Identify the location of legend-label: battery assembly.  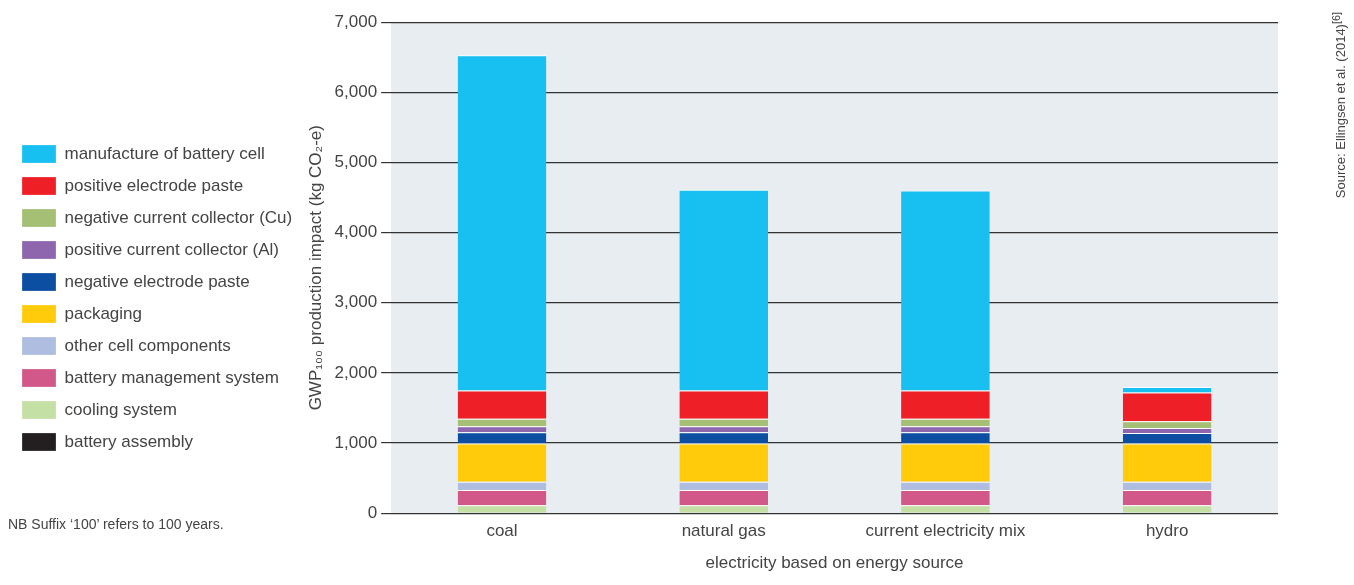
(129, 441).